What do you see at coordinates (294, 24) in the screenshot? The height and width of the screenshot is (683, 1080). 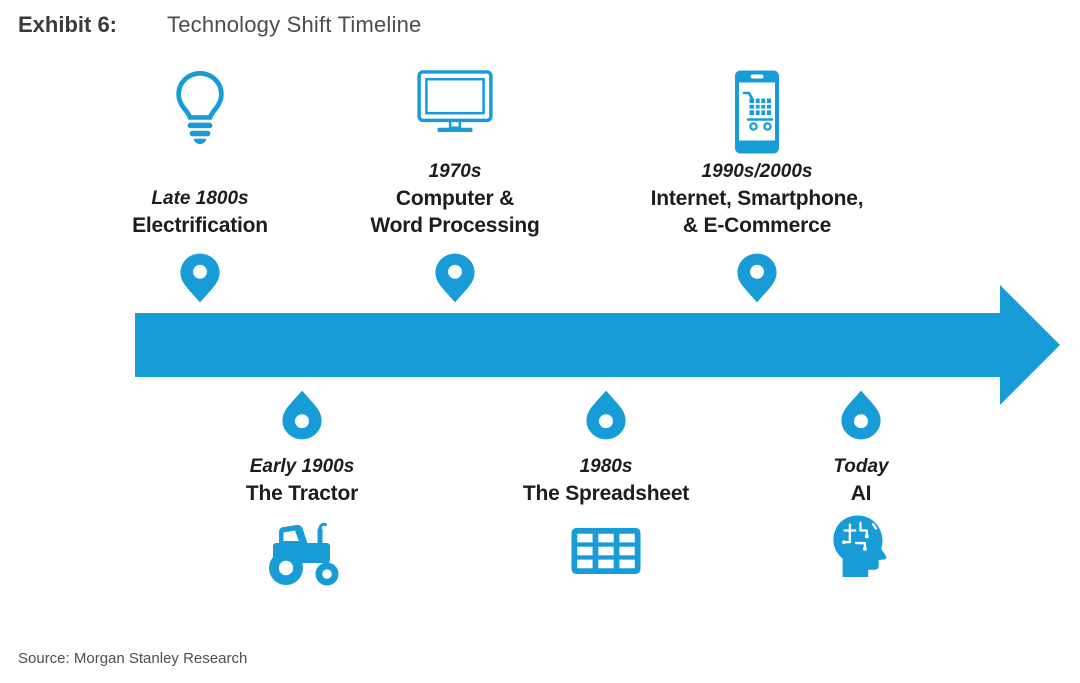 I see `page-title: Technology Shift Timeline` at bounding box center [294, 24].